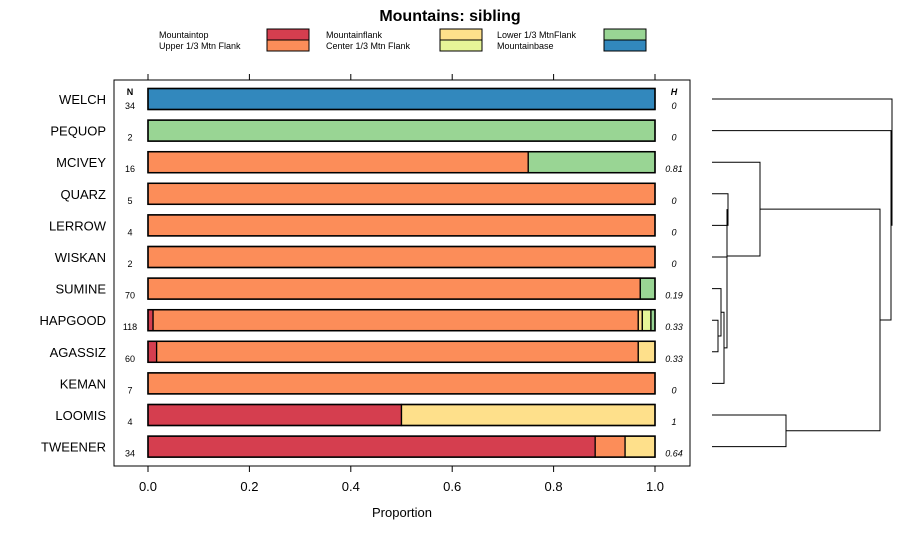 Image resolution: width=900 pixels, height=540 pixels. What do you see at coordinates (80, 415) in the screenshot?
I see `category-label-loomis: LOOMIS` at bounding box center [80, 415].